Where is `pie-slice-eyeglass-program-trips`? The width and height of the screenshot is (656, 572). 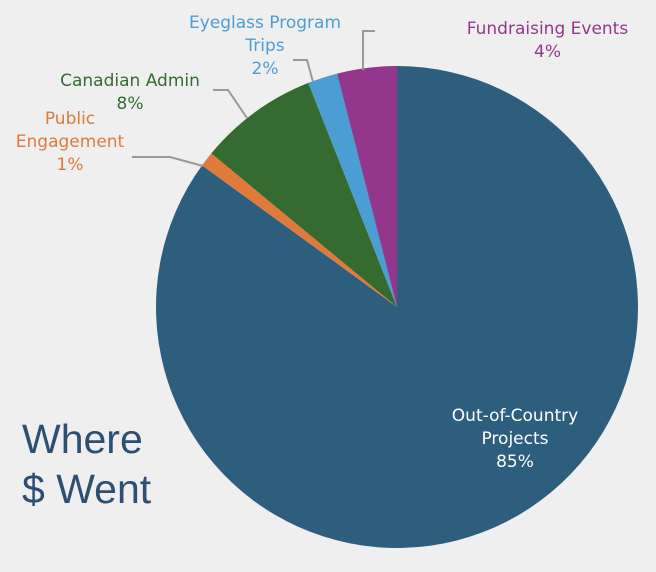
pie-slice-eyeglass-program-trips is located at coordinates (352, 190).